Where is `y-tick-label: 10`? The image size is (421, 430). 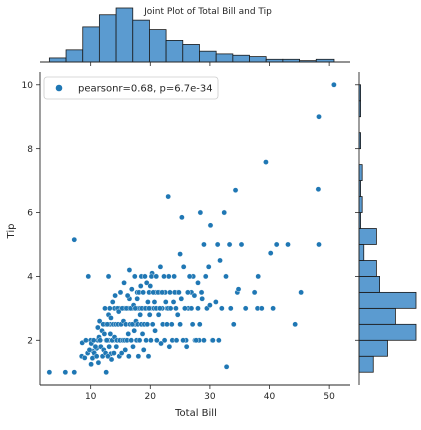
y-tick-label: 10 is located at coordinates (28, 86).